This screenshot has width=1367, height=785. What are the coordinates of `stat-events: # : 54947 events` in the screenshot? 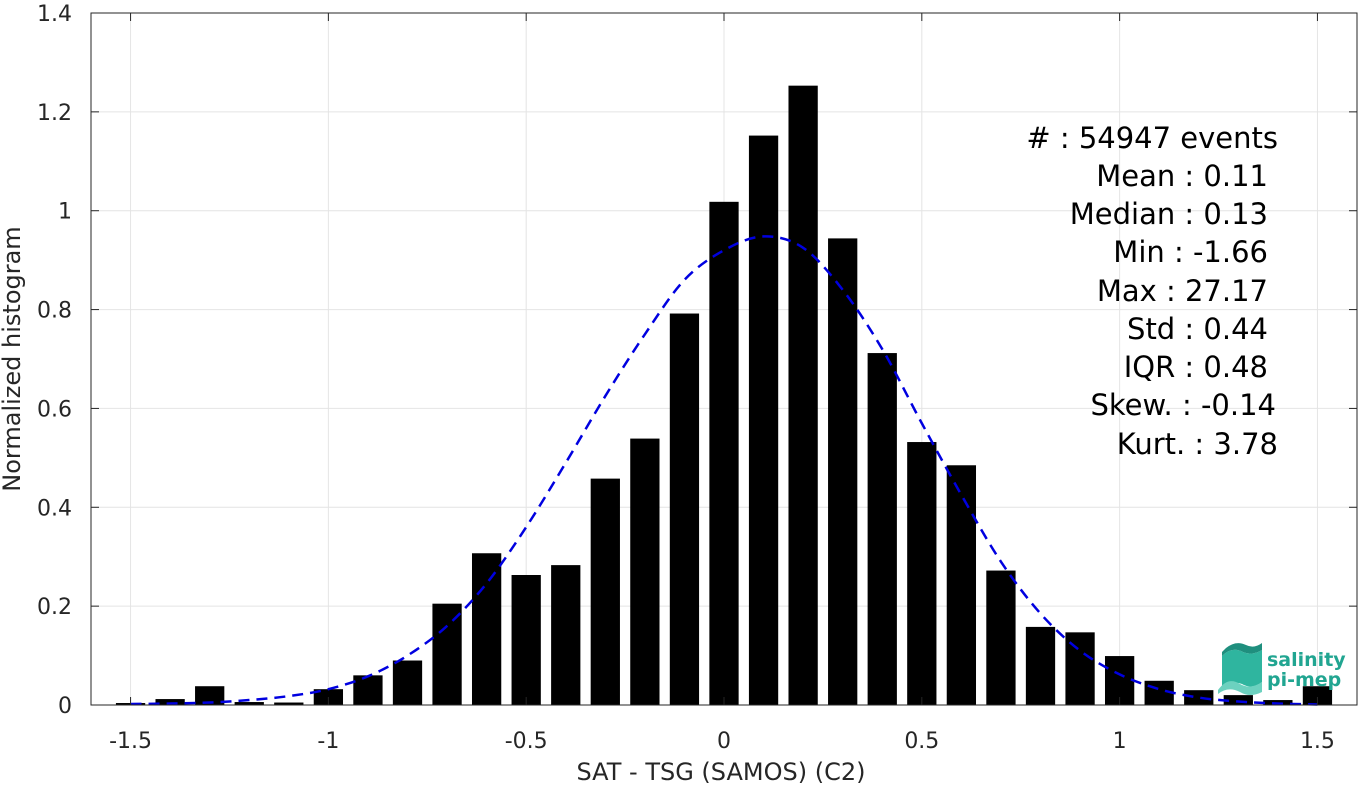 It's located at (1152, 138).